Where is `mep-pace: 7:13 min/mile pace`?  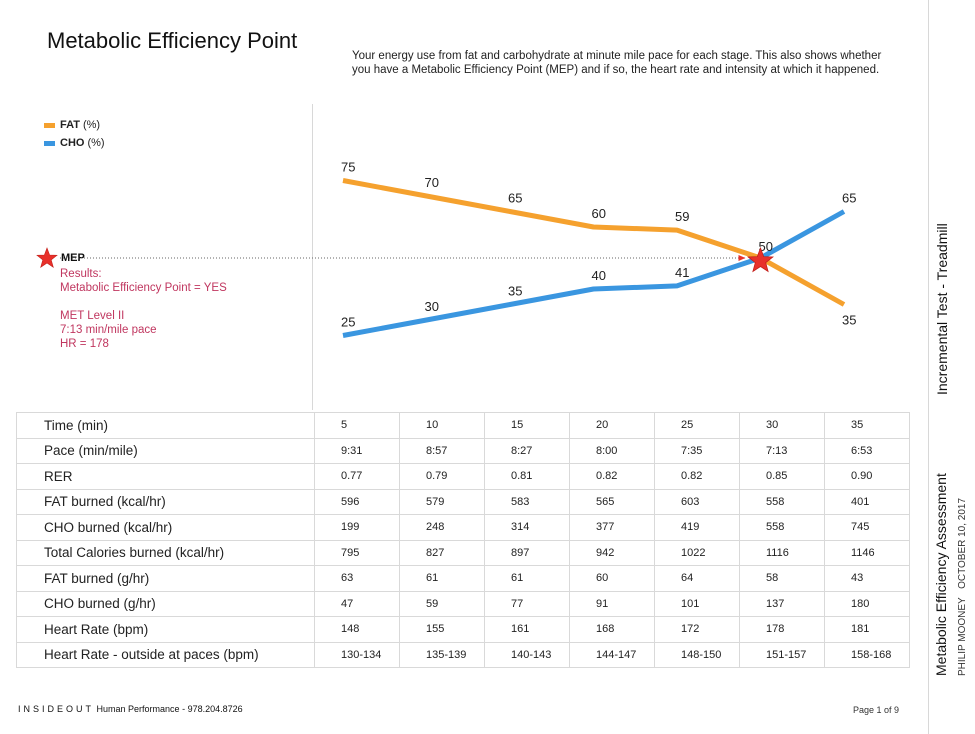
mep-pace: 7:13 min/mile pace is located at coordinates (108, 330).